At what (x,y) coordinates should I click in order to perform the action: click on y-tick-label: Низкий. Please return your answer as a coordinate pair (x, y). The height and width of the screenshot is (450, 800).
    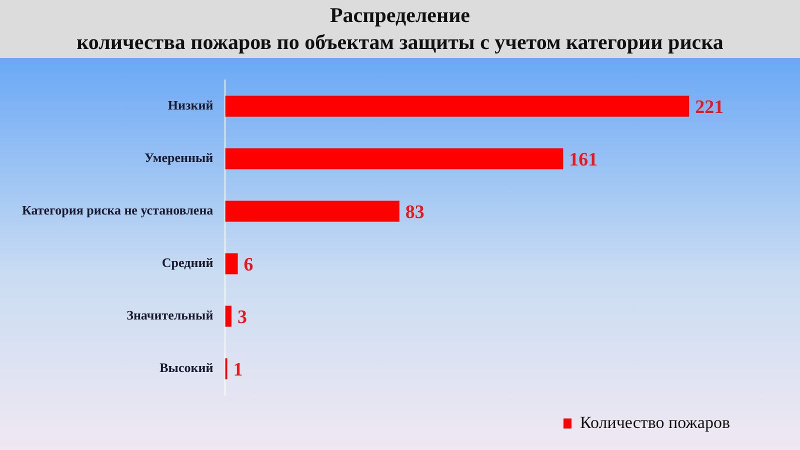
    Looking at the image, I should click on (191, 105).